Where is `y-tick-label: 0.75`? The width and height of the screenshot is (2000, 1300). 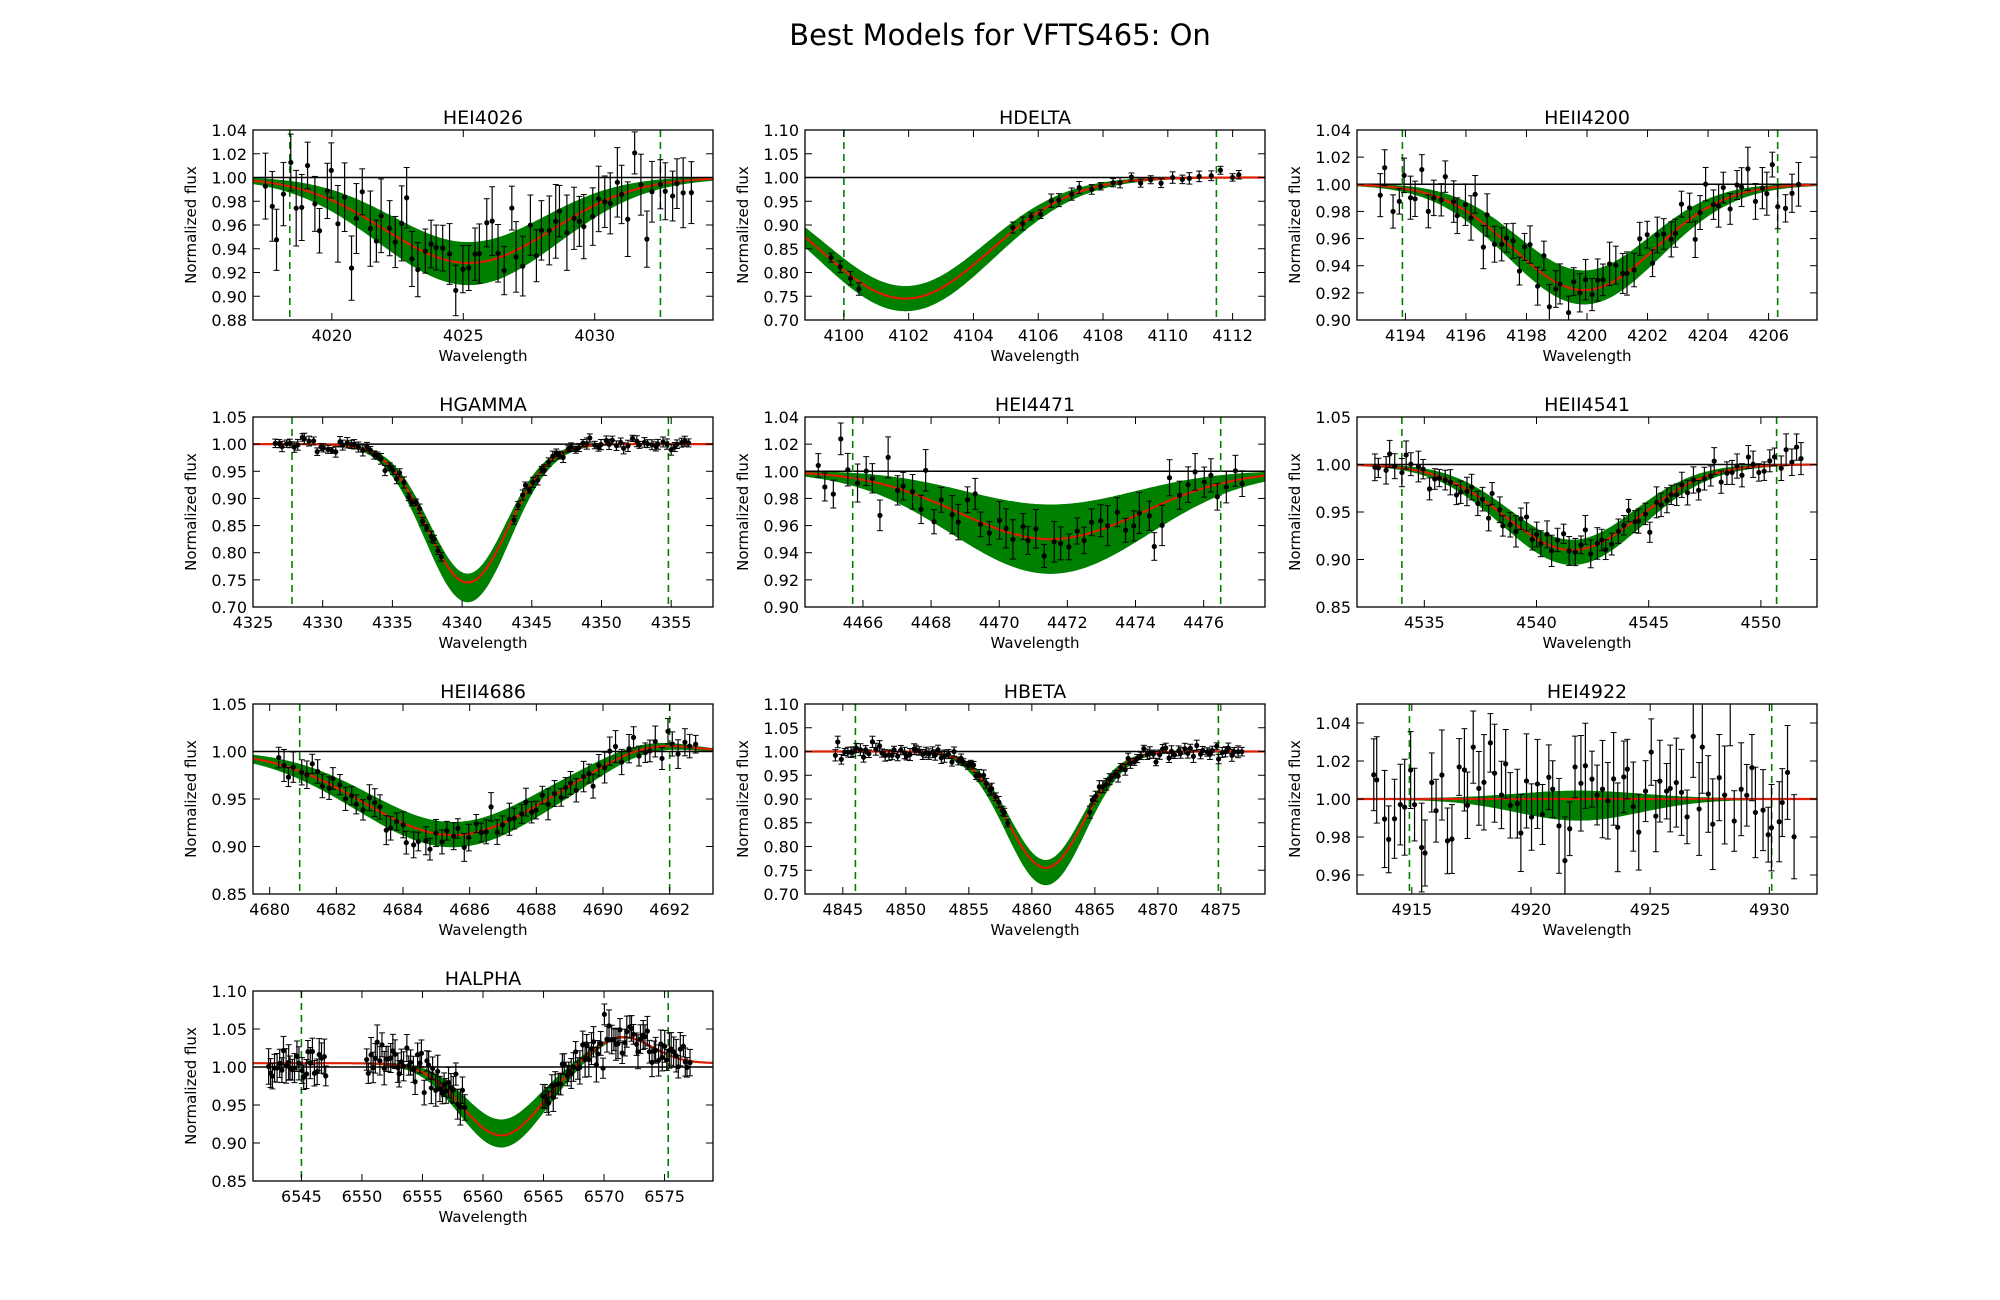
y-tick-label: 0.75 is located at coordinates (781, 296).